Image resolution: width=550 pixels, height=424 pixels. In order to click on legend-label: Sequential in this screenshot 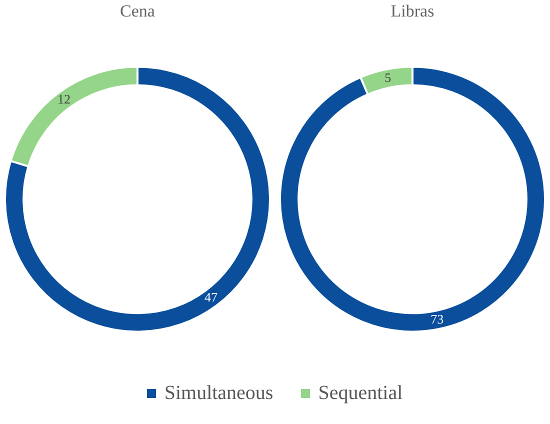, I will do `click(360, 393)`.